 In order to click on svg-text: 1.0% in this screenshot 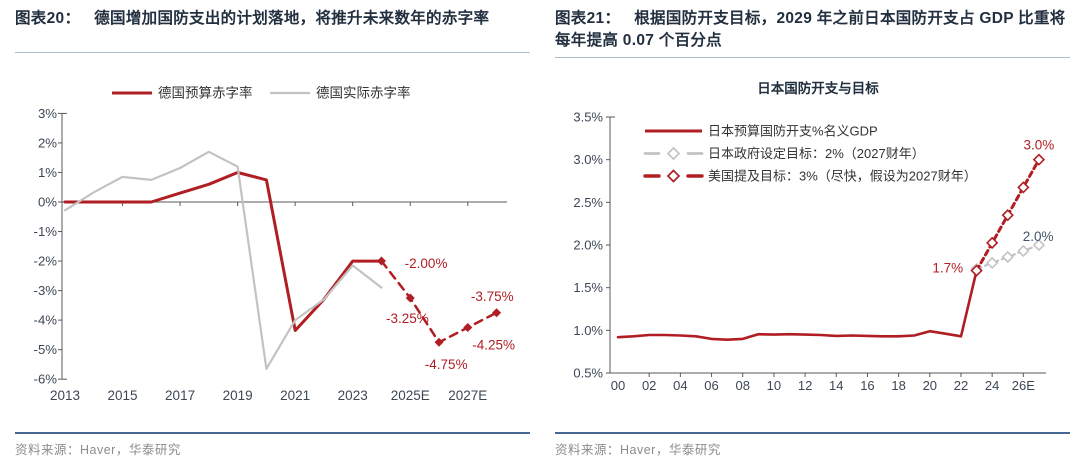, I will do `click(588, 330)`.